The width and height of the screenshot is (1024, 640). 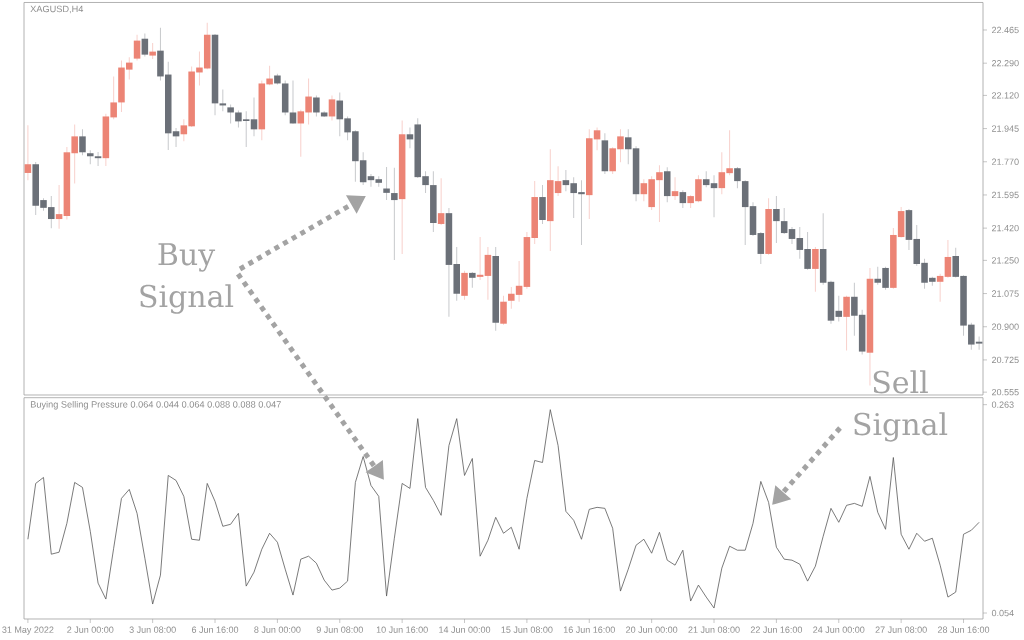 What do you see at coordinates (1002, 613) in the screenshot?
I see `y-tick-label: 0.054` at bounding box center [1002, 613].